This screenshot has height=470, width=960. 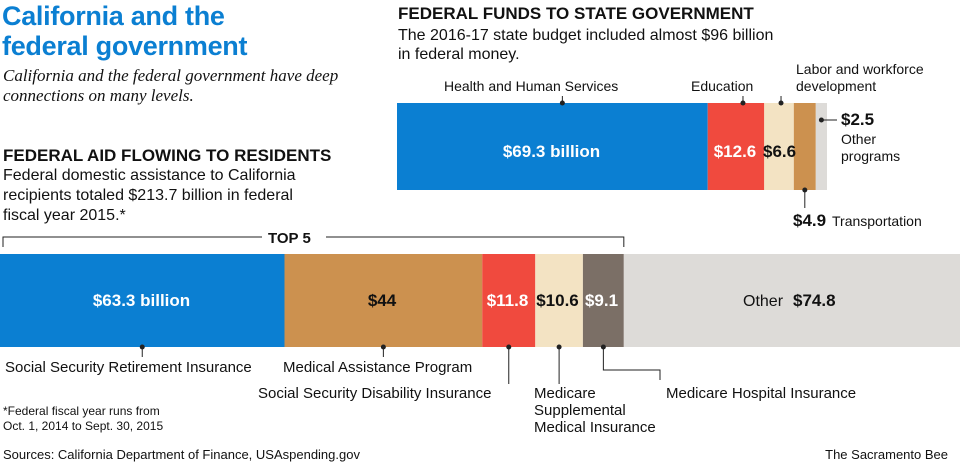 I want to click on state-value-education: $12.6, so click(x=735, y=151).